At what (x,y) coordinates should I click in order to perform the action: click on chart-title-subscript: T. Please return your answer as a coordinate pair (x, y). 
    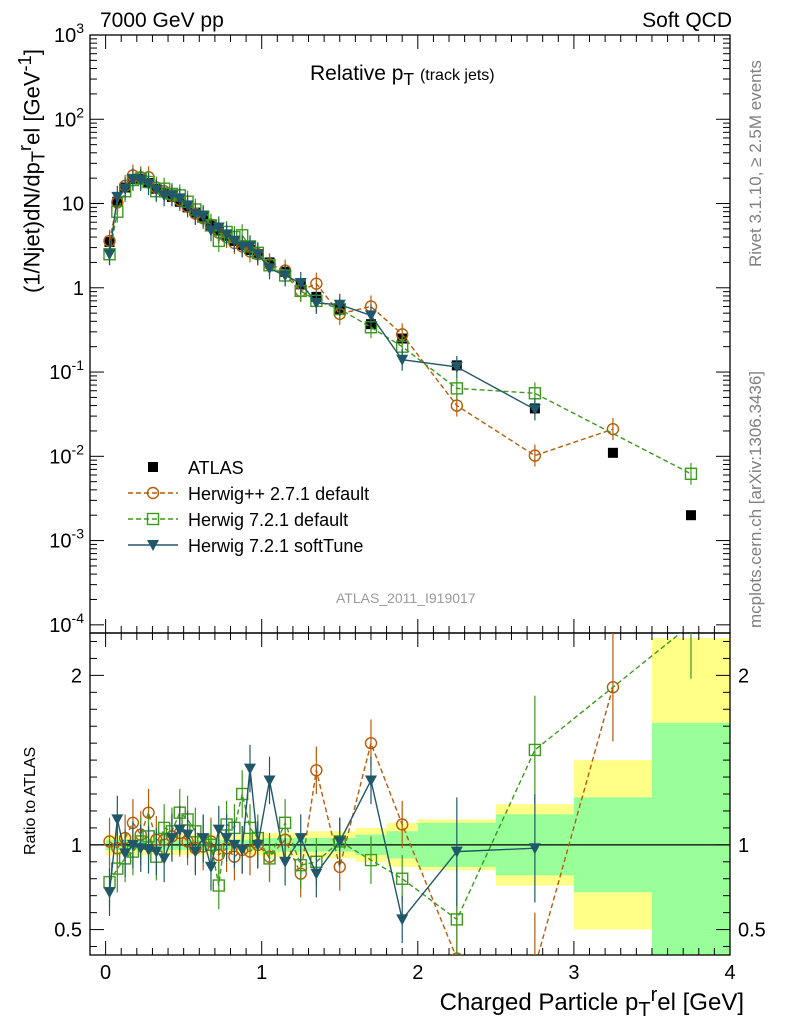
    Looking at the image, I should click on (409, 79).